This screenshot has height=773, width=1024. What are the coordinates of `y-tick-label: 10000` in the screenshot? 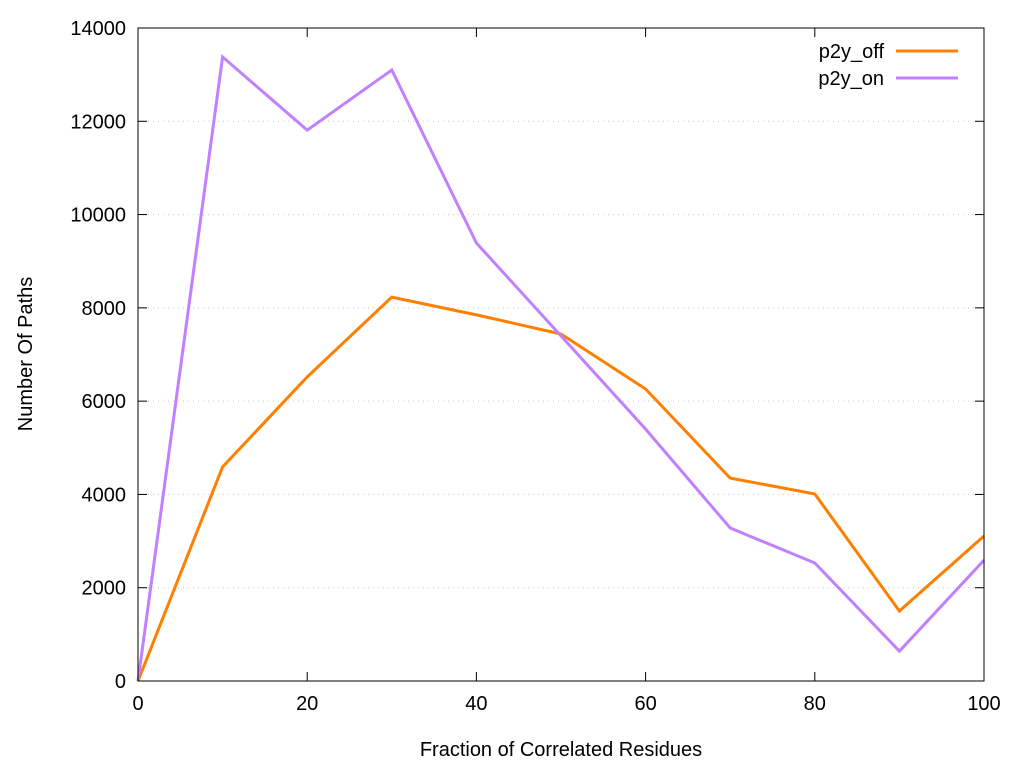 It's located at (98, 216).